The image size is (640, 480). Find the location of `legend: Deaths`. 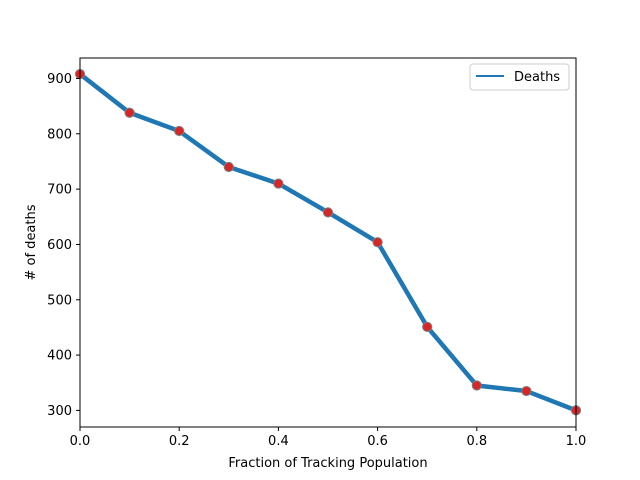

legend: Deaths is located at coordinates (519, 77).